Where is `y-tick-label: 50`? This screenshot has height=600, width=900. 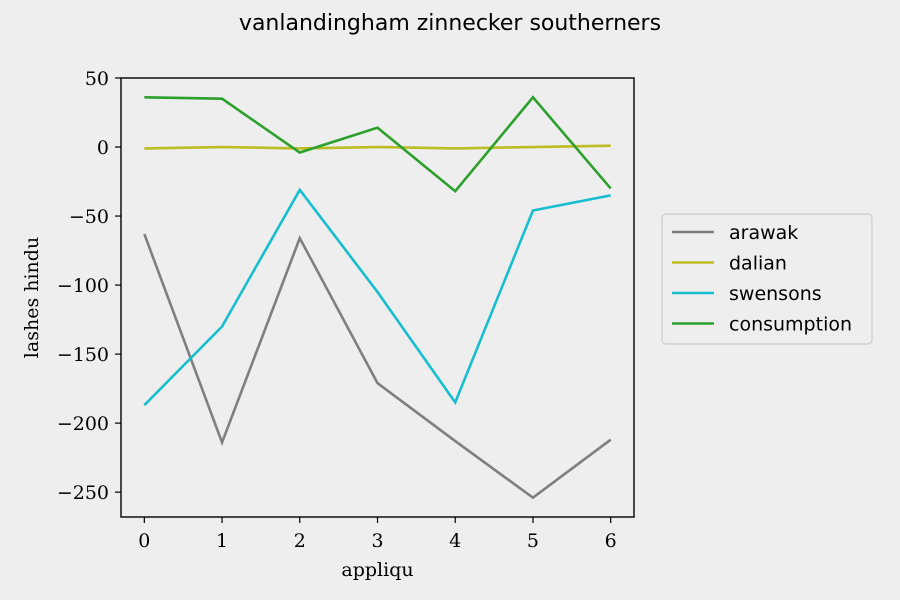 y-tick-label: 50 is located at coordinates (97, 79).